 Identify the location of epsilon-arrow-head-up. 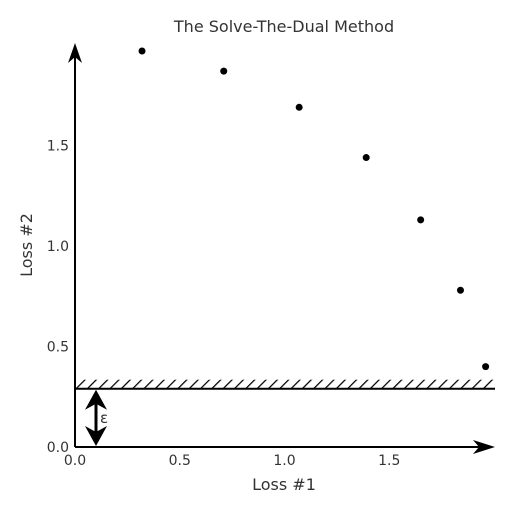
(96, 399).